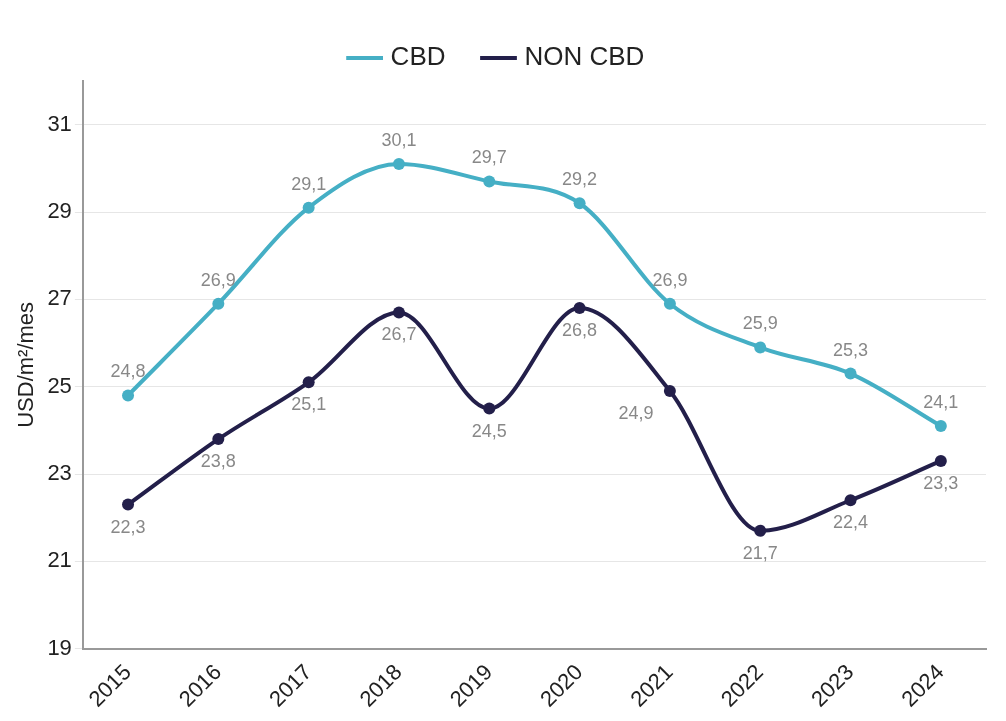 This screenshot has height=721, width=1006. What do you see at coordinates (580, 179) in the screenshot?
I see `data-label: 29,2` at bounding box center [580, 179].